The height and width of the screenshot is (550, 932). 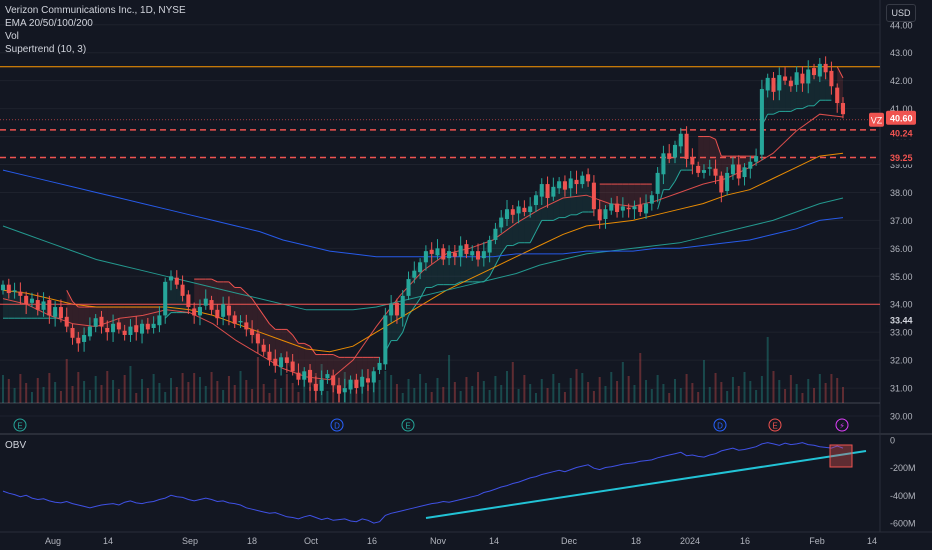 What do you see at coordinates (423, 213) in the screenshot?
I see `ema-line` at bounding box center [423, 213].